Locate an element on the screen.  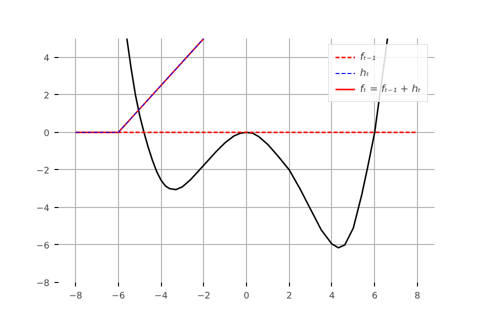
x-tick-label: −8 is located at coordinates (75, 297).